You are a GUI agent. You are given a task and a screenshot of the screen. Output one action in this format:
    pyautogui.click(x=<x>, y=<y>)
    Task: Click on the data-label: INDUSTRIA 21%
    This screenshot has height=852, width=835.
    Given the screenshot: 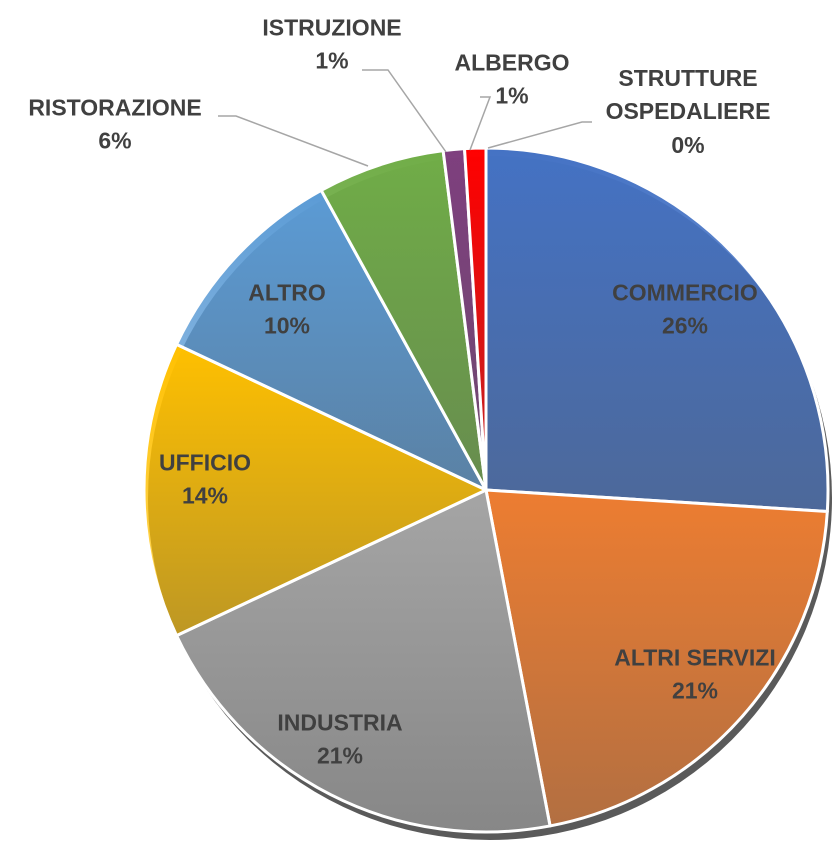 What is the action you would take?
    pyautogui.click(x=339, y=740)
    